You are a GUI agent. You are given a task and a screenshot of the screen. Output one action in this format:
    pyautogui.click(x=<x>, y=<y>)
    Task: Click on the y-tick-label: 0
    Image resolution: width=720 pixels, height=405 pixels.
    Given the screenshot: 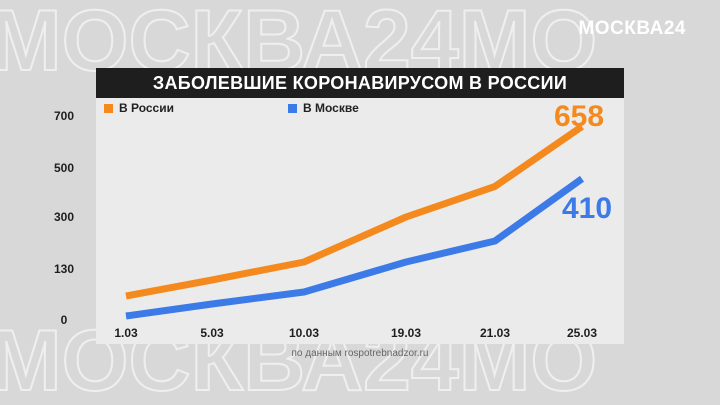 What is the action you would take?
    pyautogui.click(x=64, y=320)
    